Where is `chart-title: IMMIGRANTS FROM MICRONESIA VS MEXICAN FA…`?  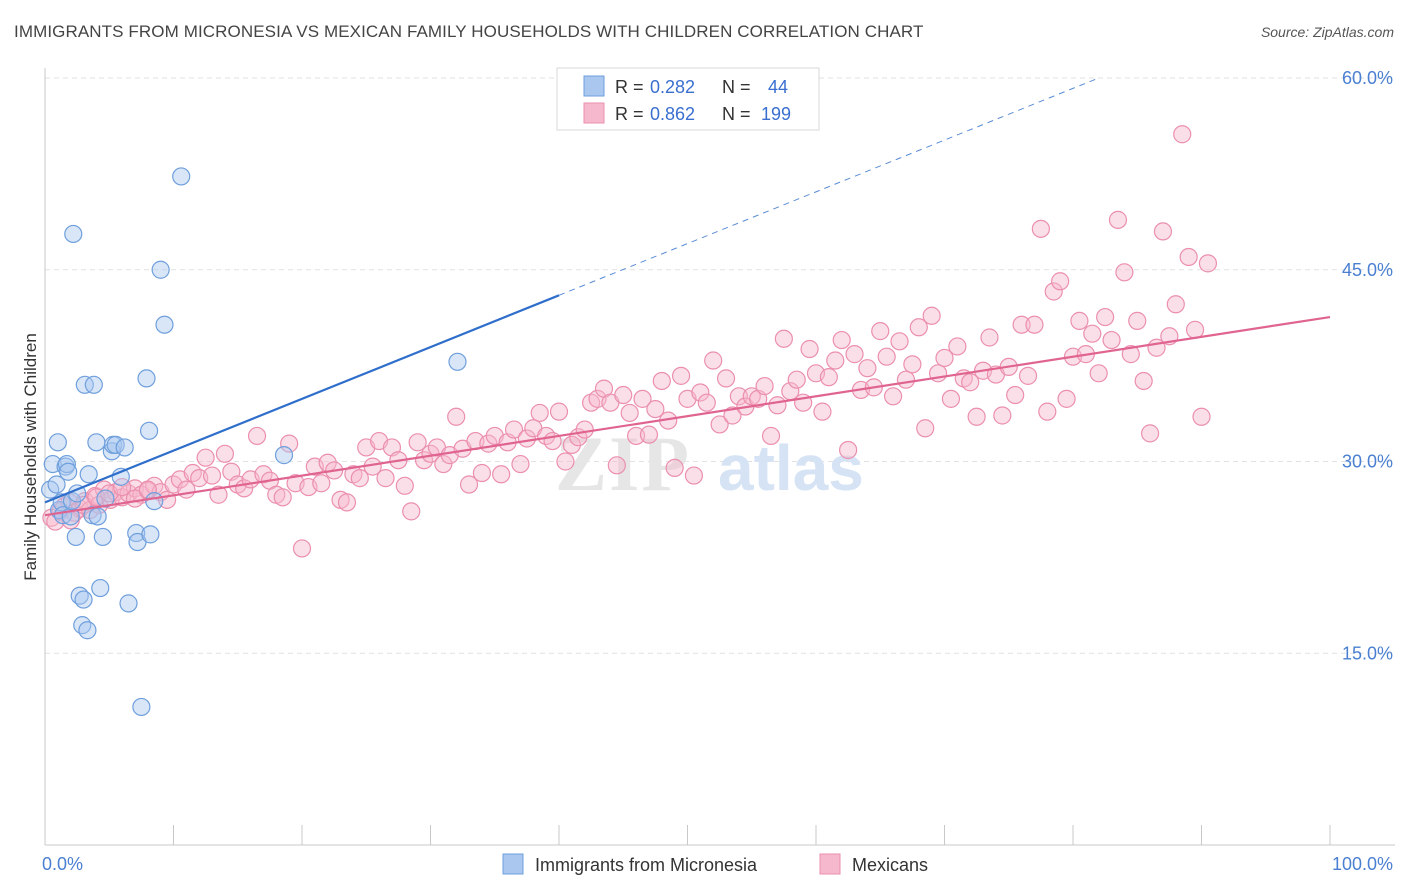 chart-title: IMMIGRANTS FROM MICRONESIA VS MEXICAN FA… is located at coordinates (469, 31).